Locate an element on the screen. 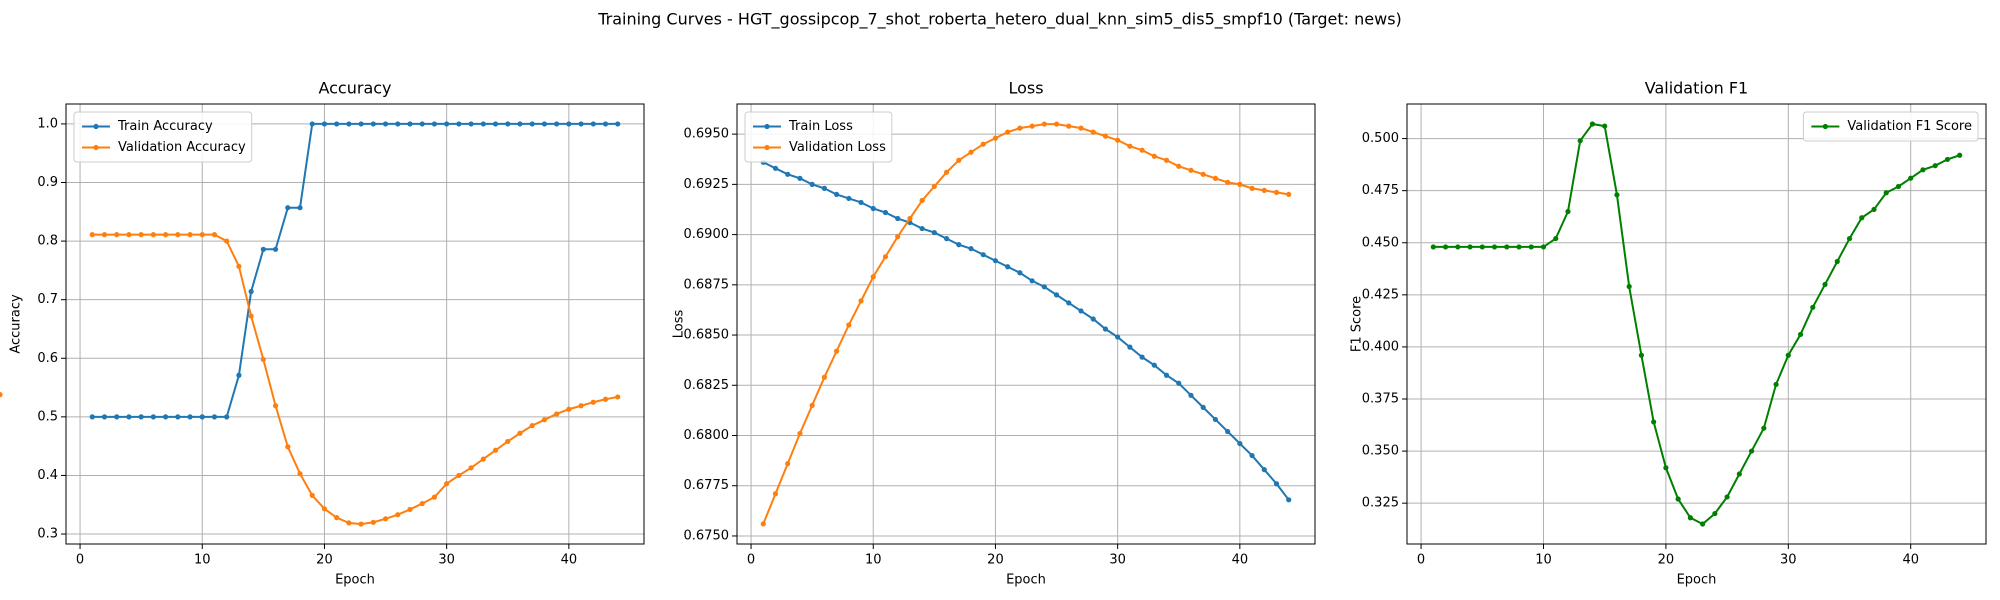  legend: Train Loss Validation Loss is located at coordinates (818, 137).